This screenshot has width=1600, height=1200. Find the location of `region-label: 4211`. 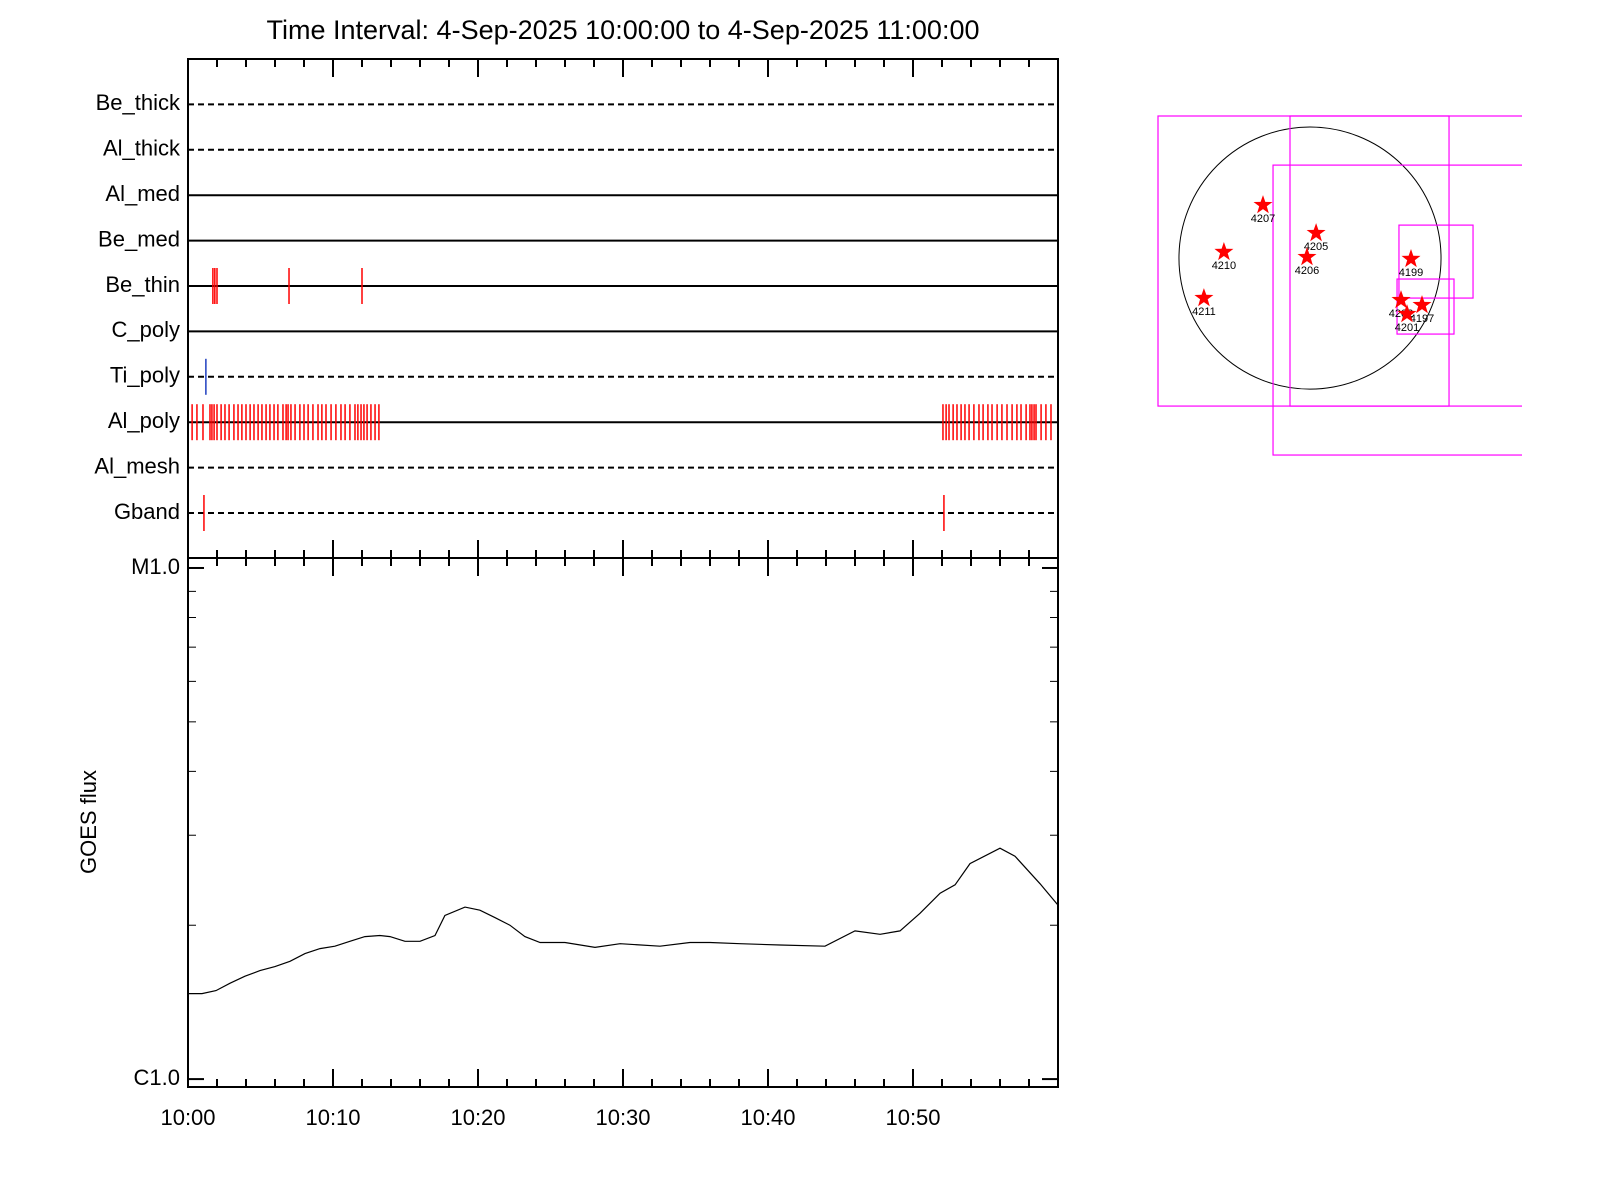

region-label: 4211 is located at coordinates (1204, 312).